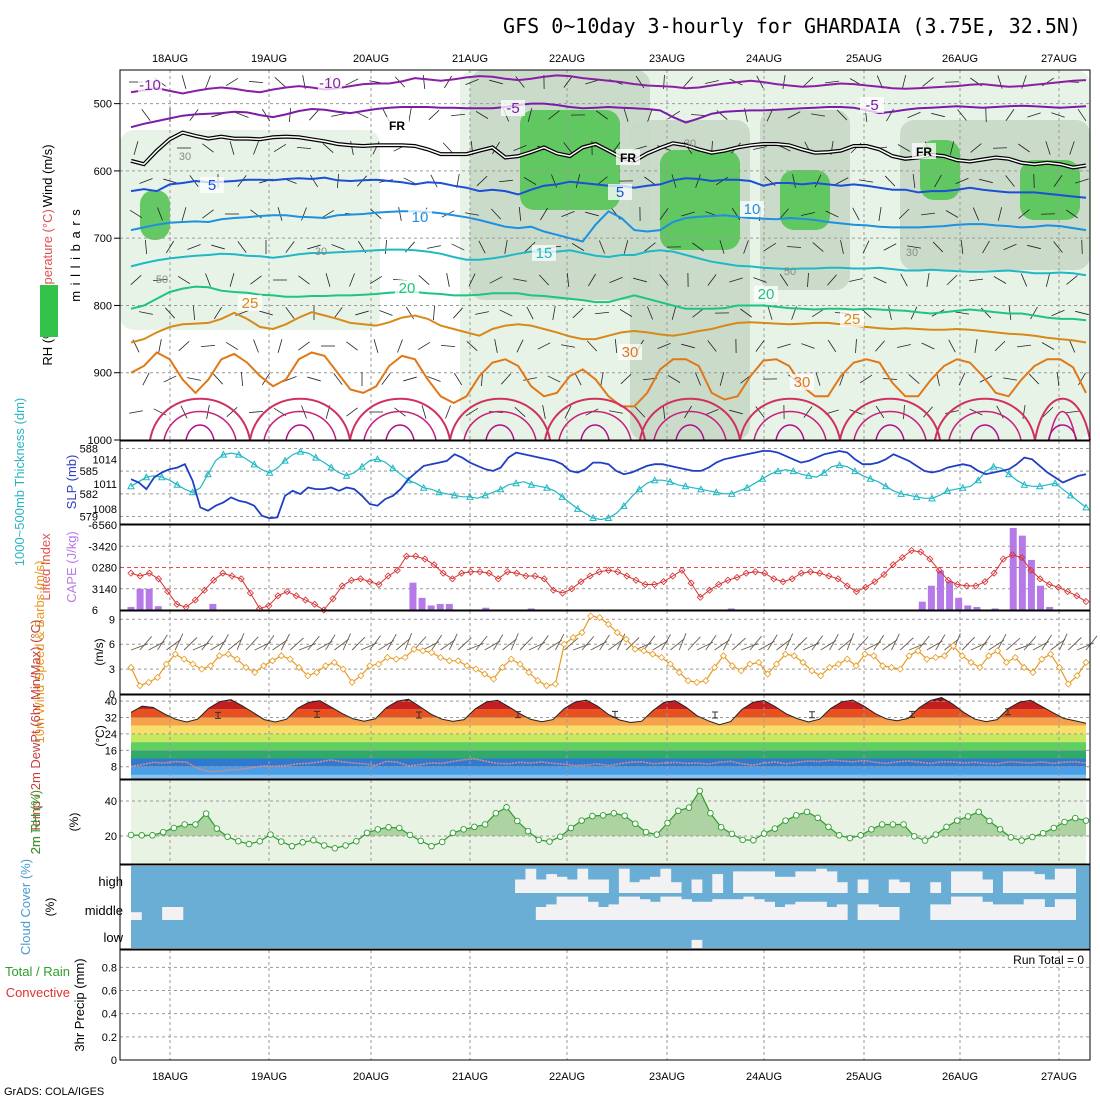 The width and height of the screenshot is (1100, 1100). Describe the element at coordinates (871, 105) in the screenshot. I see `isotherm-label--5-1: -5` at that location.